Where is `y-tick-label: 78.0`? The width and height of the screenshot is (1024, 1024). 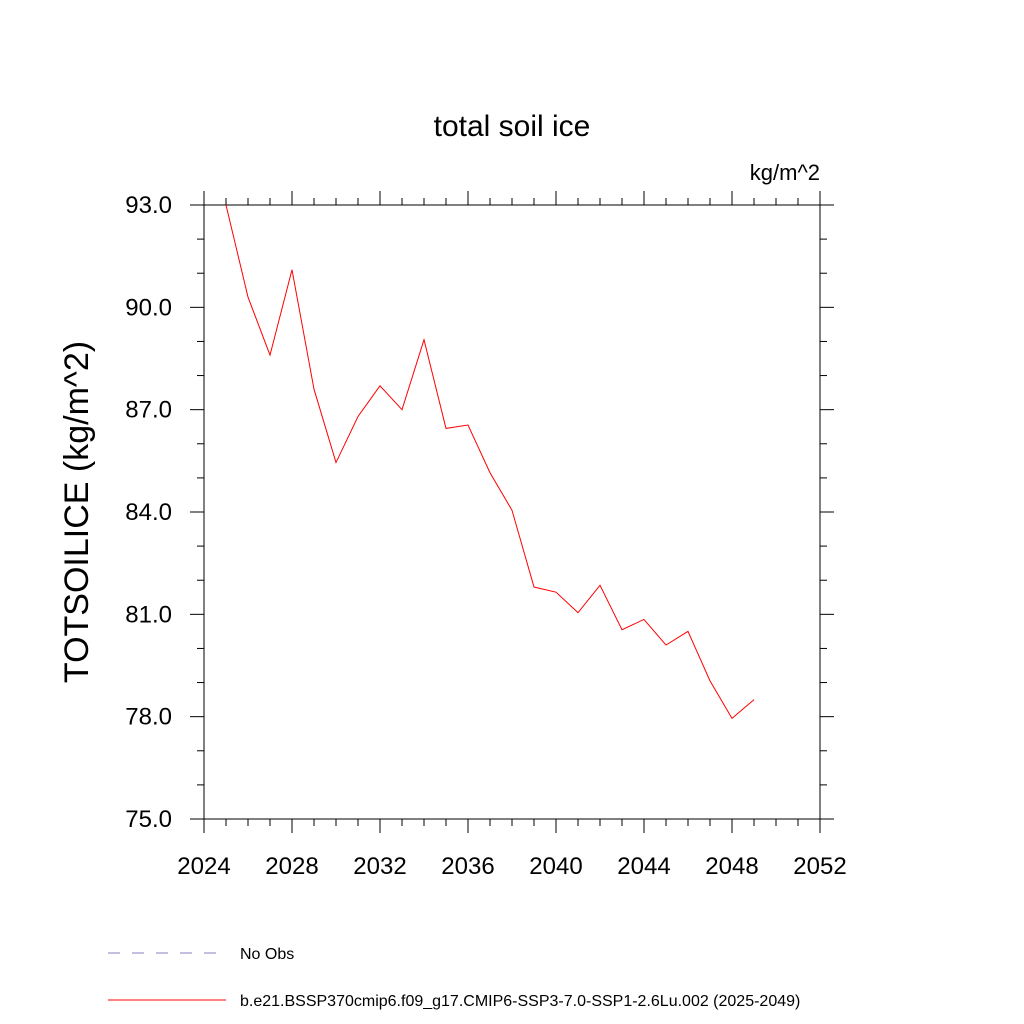 y-tick-label: 78.0 is located at coordinates (148, 717).